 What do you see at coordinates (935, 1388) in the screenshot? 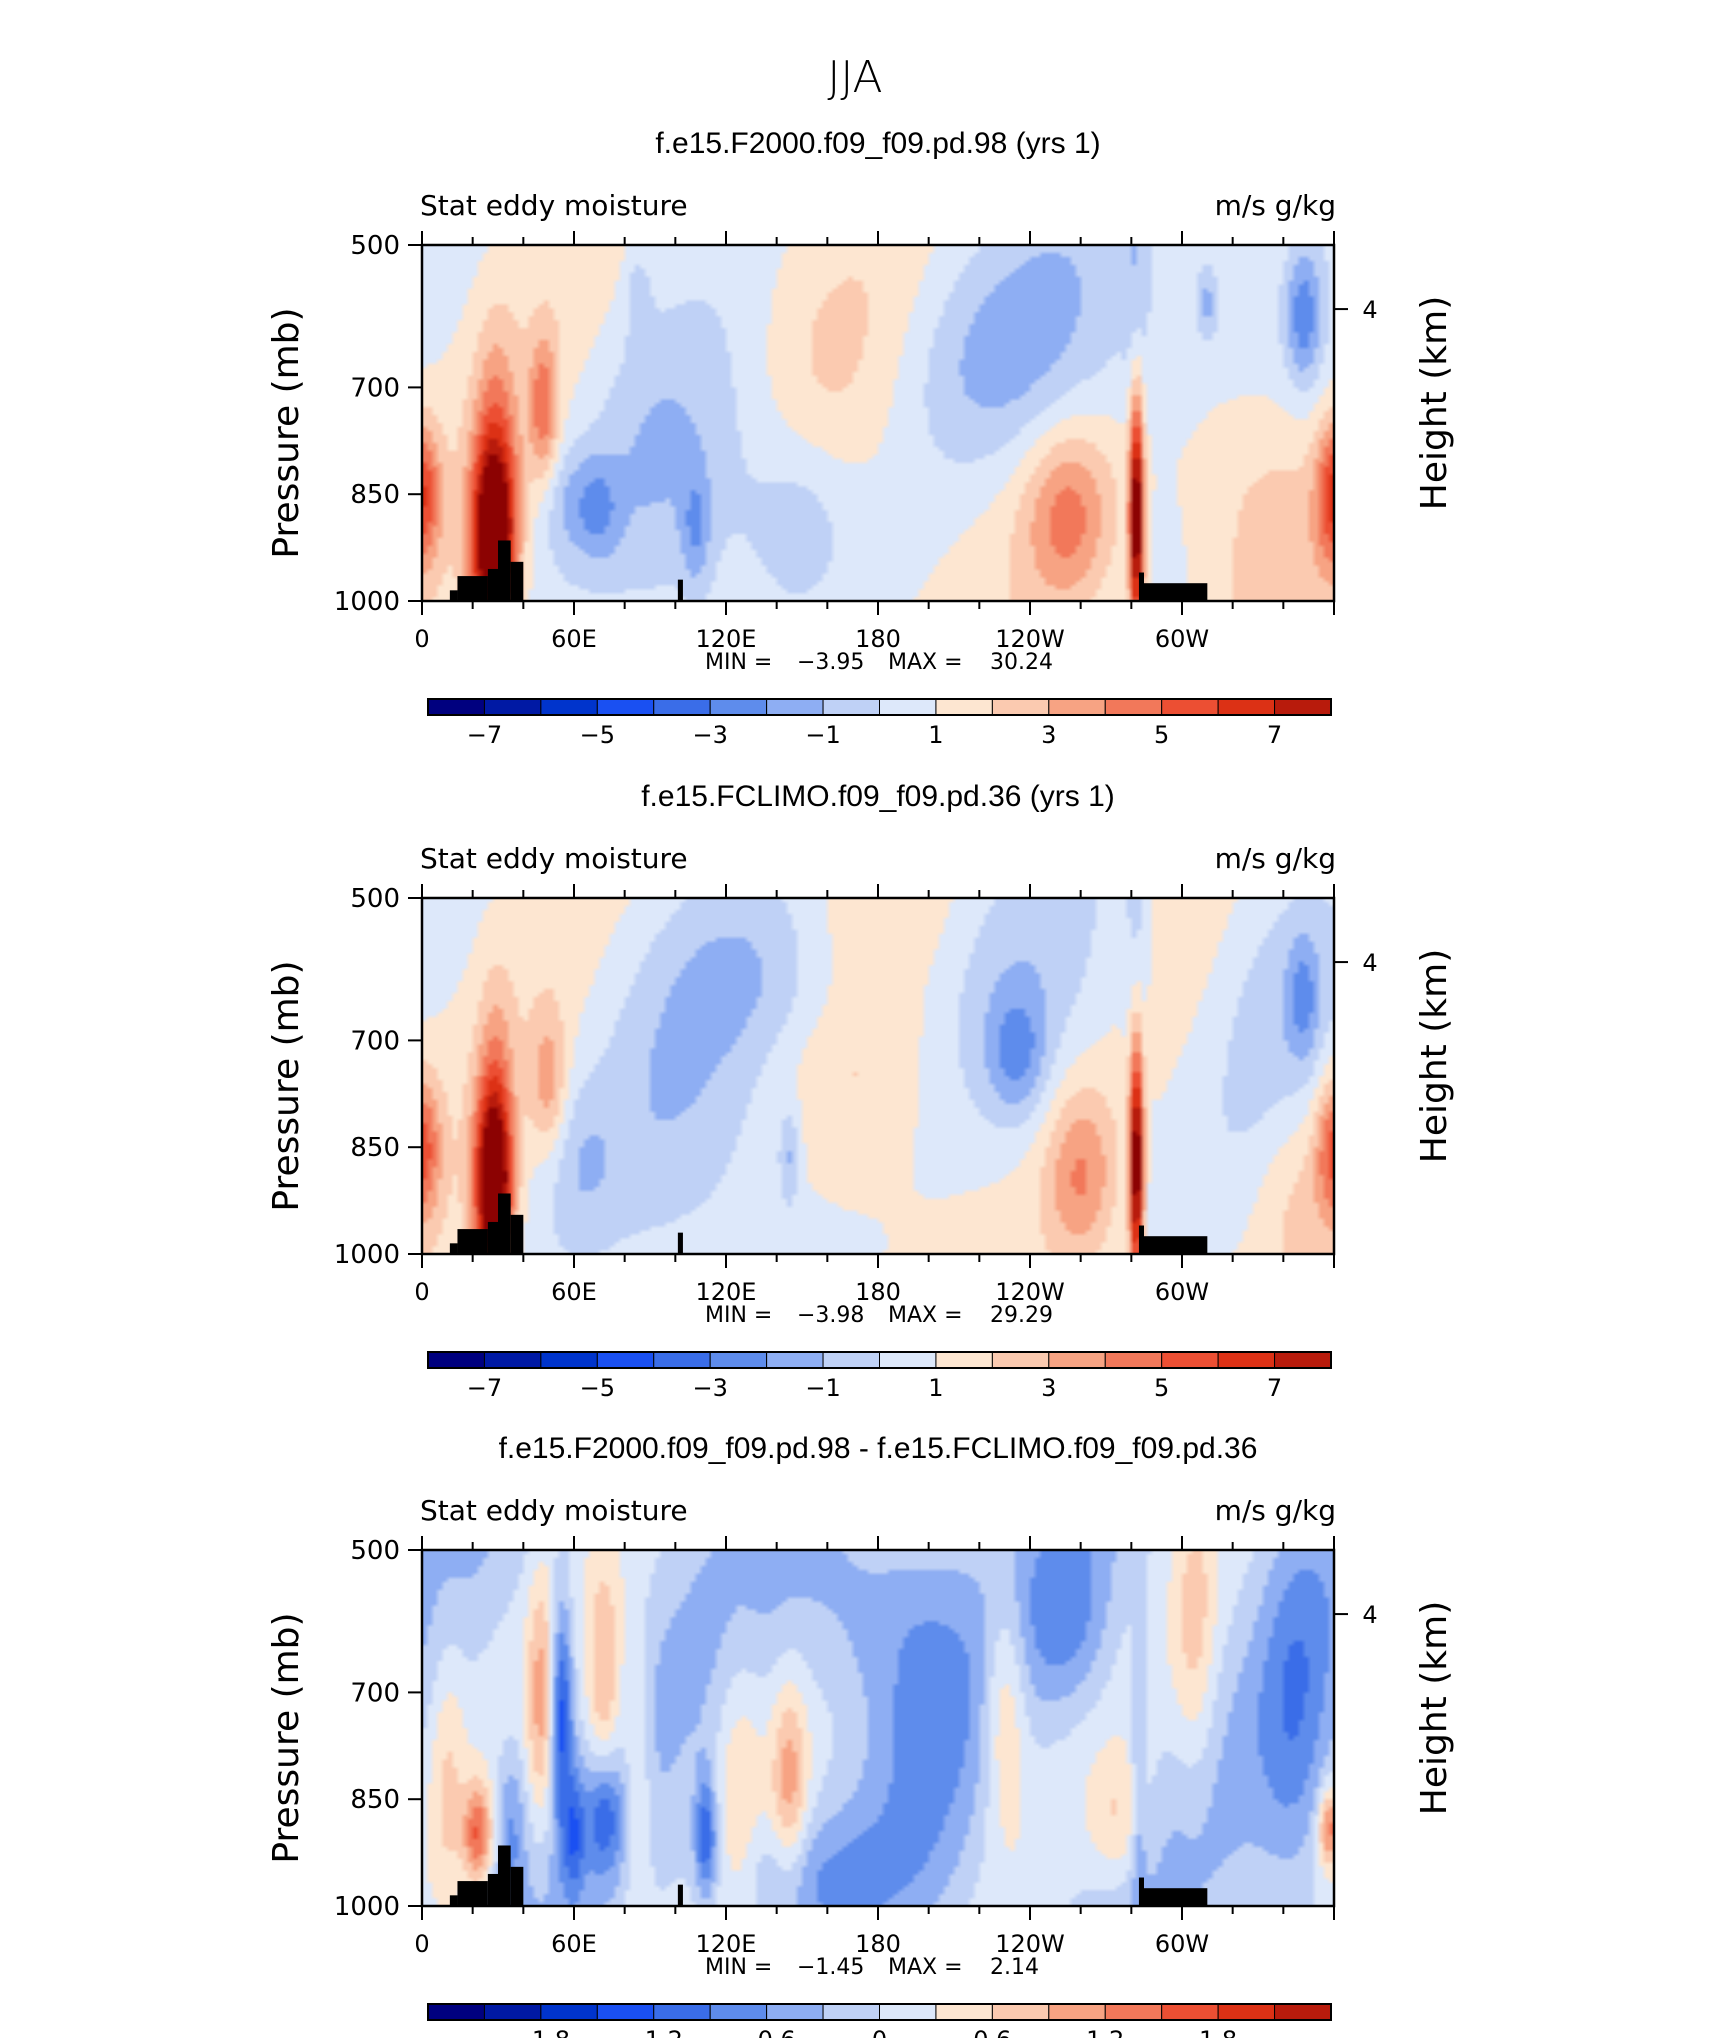
I see `colorbar-label: 1` at bounding box center [935, 1388].